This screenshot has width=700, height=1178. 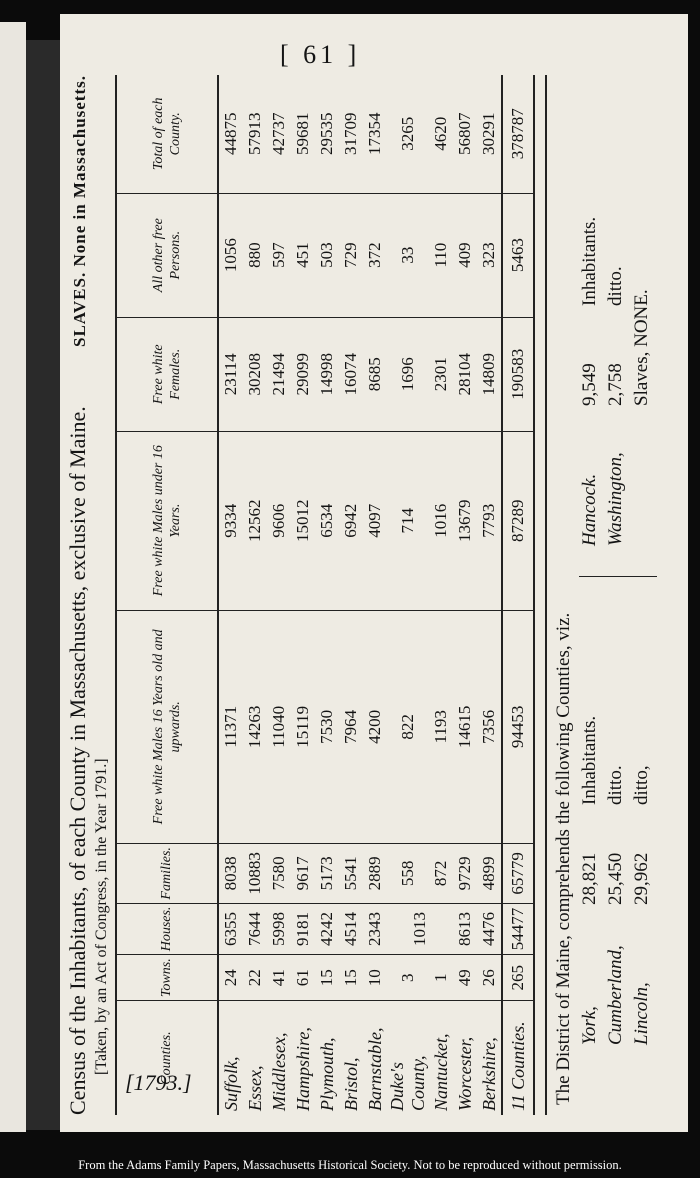 What do you see at coordinates (327, 873) in the screenshot?
I see `table-cell: 5173` at bounding box center [327, 873].